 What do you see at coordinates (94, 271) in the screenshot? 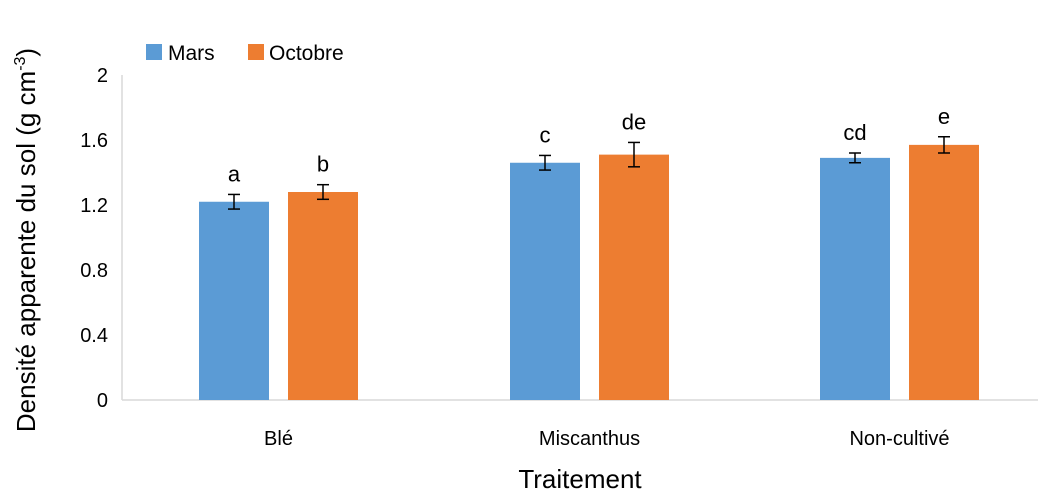
I see `y-tick-label: 0.8` at bounding box center [94, 271].